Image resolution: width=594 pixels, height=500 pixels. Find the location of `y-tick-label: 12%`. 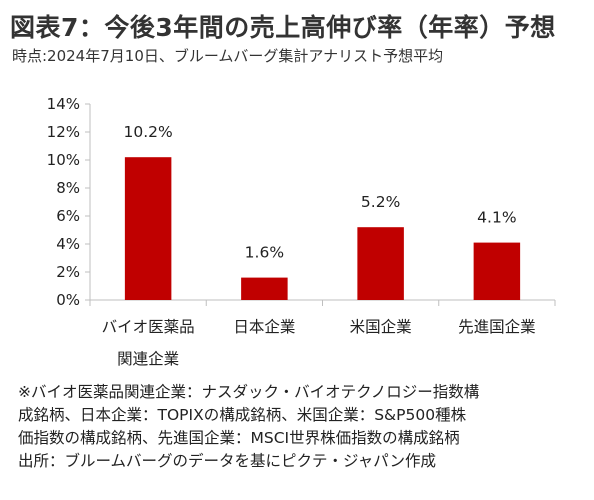

y-tick-label: 12% is located at coordinates (63, 132).